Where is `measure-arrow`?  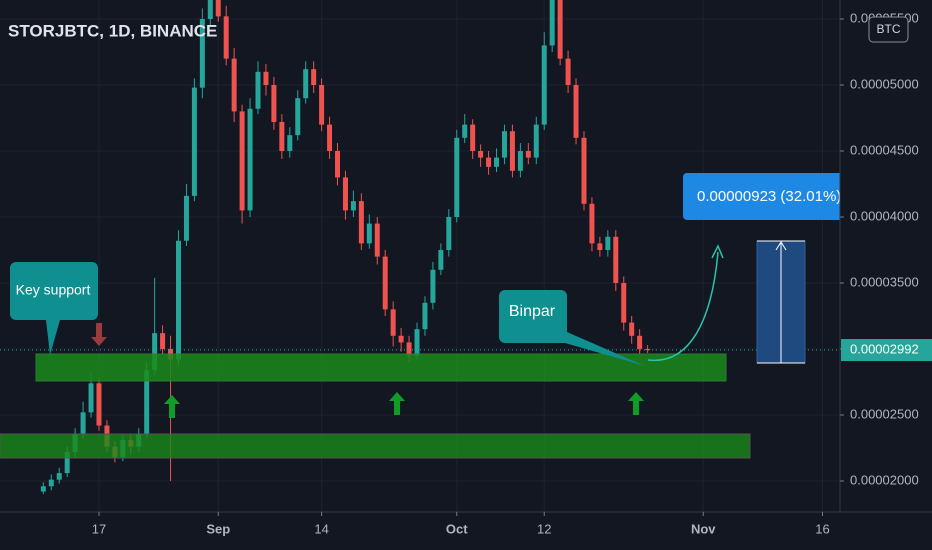 measure-arrow is located at coordinates (781, 246).